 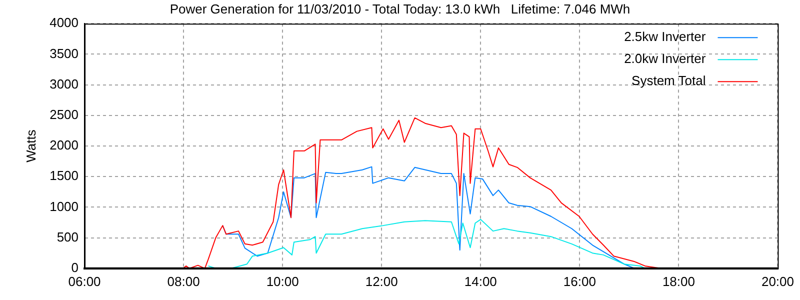 I want to click on x-tick-label: 10:00, so click(x=282, y=281).